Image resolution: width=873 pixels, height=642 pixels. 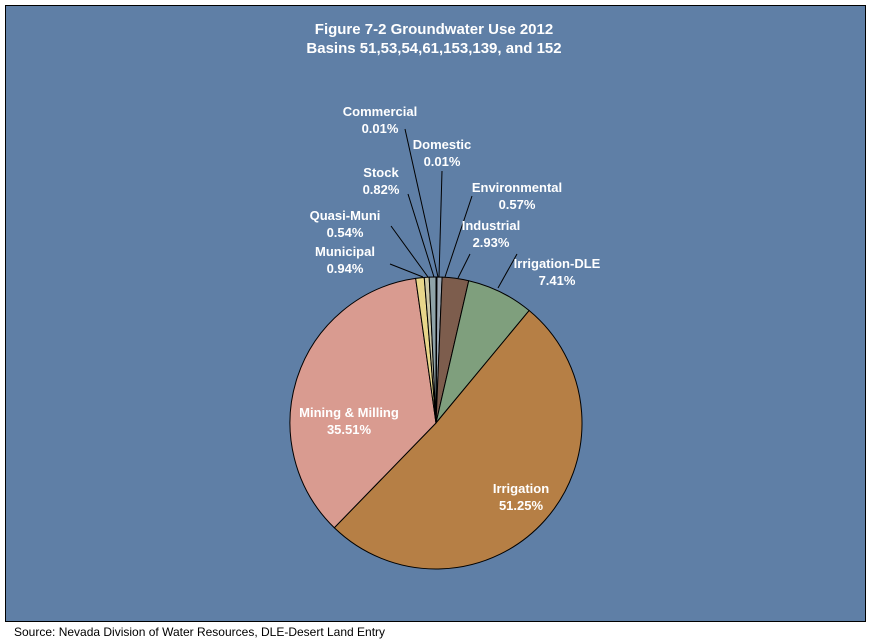 What do you see at coordinates (345, 251) in the screenshot?
I see `slice-label-municipal: Municipal` at bounding box center [345, 251].